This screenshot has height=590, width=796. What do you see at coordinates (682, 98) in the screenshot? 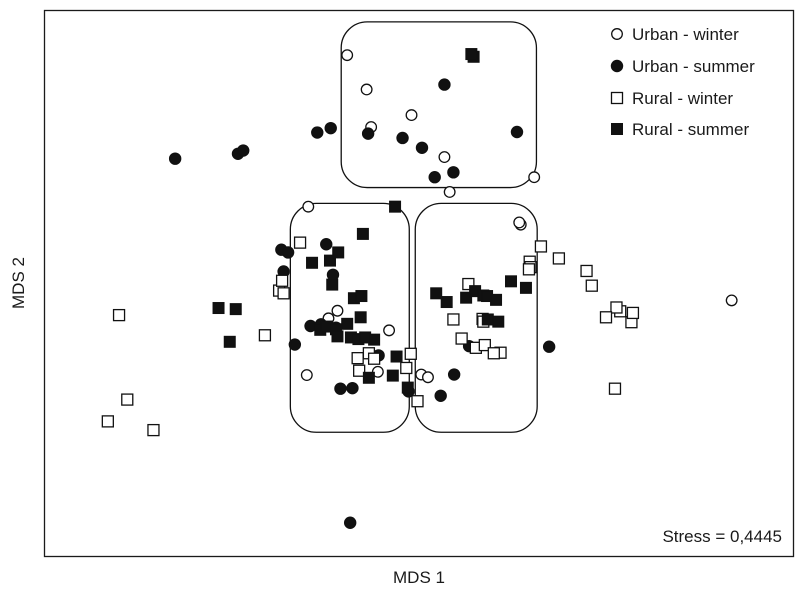
I see `legend-label-rural-winter: Rural - winter` at bounding box center [682, 98].